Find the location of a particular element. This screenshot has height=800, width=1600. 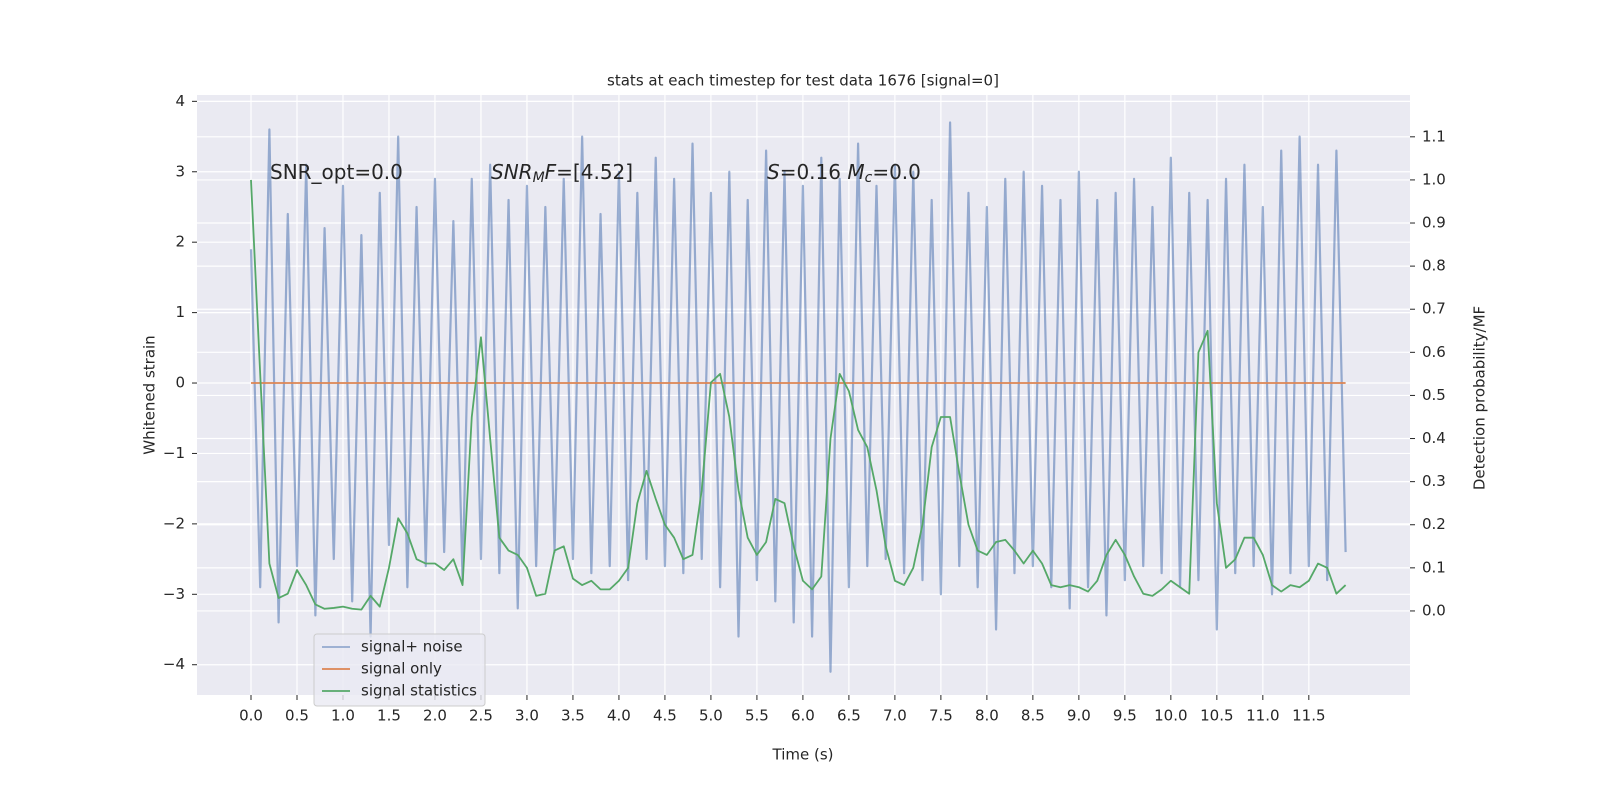

x-tick-label: 11.5 is located at coordinates (1308, 716).